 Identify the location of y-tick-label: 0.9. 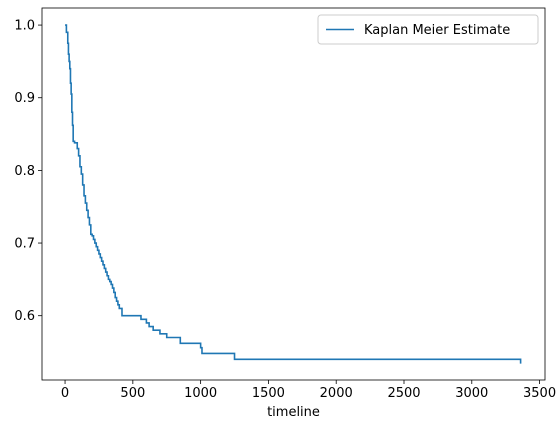
(24, 98).